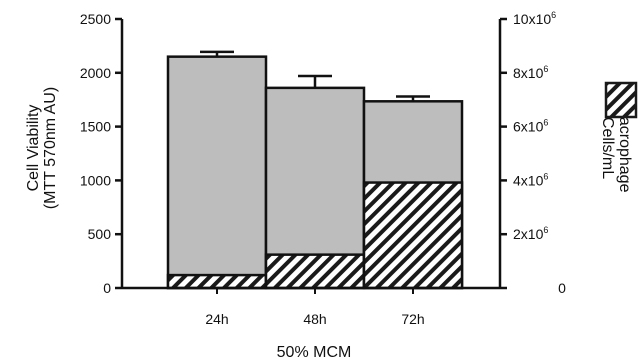 The height and width of the screenshot is (362, 639). What do you see at coordinates (95, 73) in the screenshot?
I see `left-tick-label: 2000` at bounding box center [95, 73].